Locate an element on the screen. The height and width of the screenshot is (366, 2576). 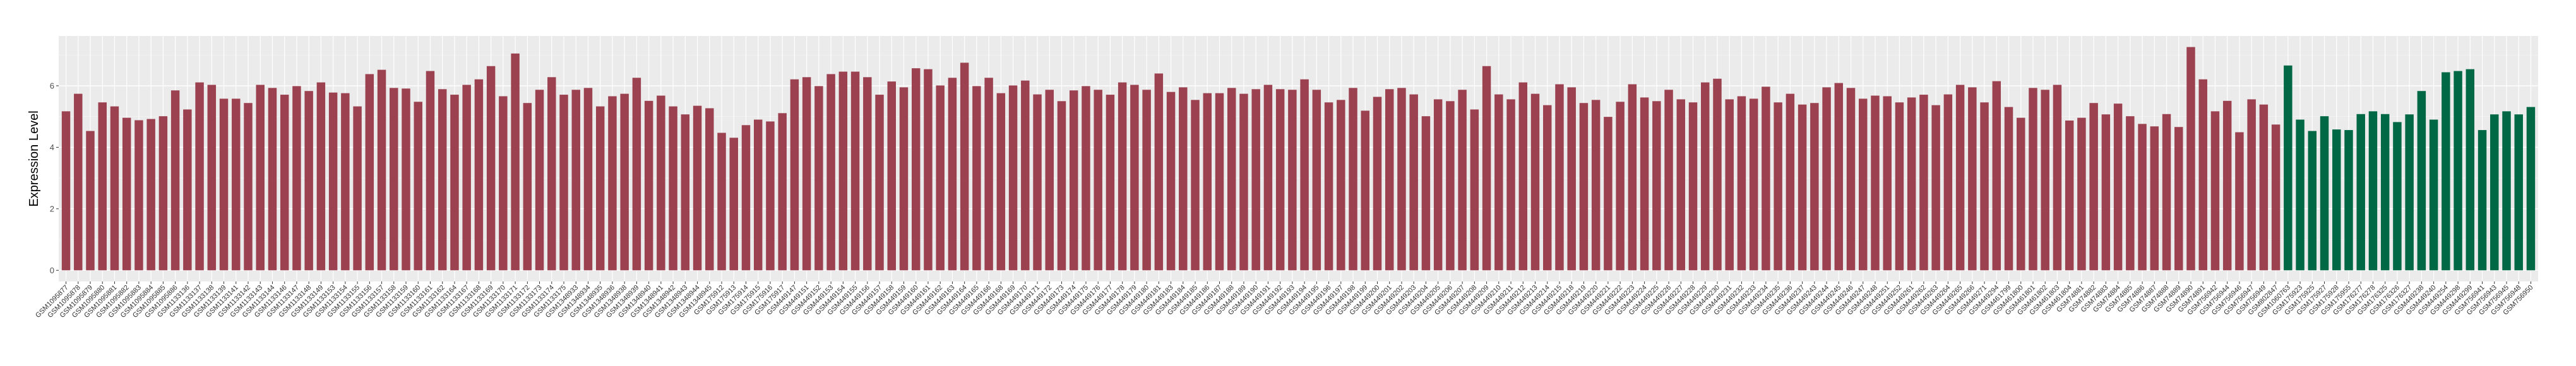
y-axis: 0 2 4 6 is located at coordinates (54, 178).